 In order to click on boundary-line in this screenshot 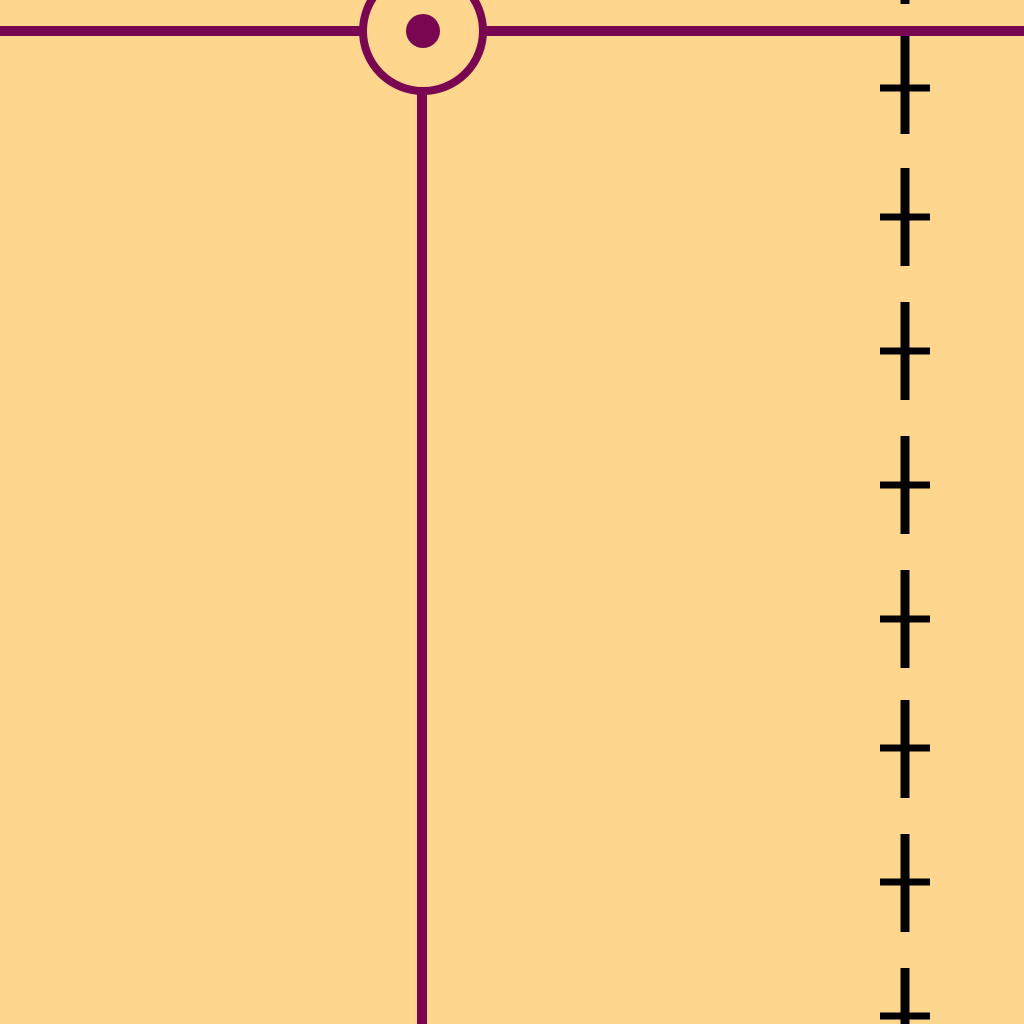, I will do `click(905, 512)`.